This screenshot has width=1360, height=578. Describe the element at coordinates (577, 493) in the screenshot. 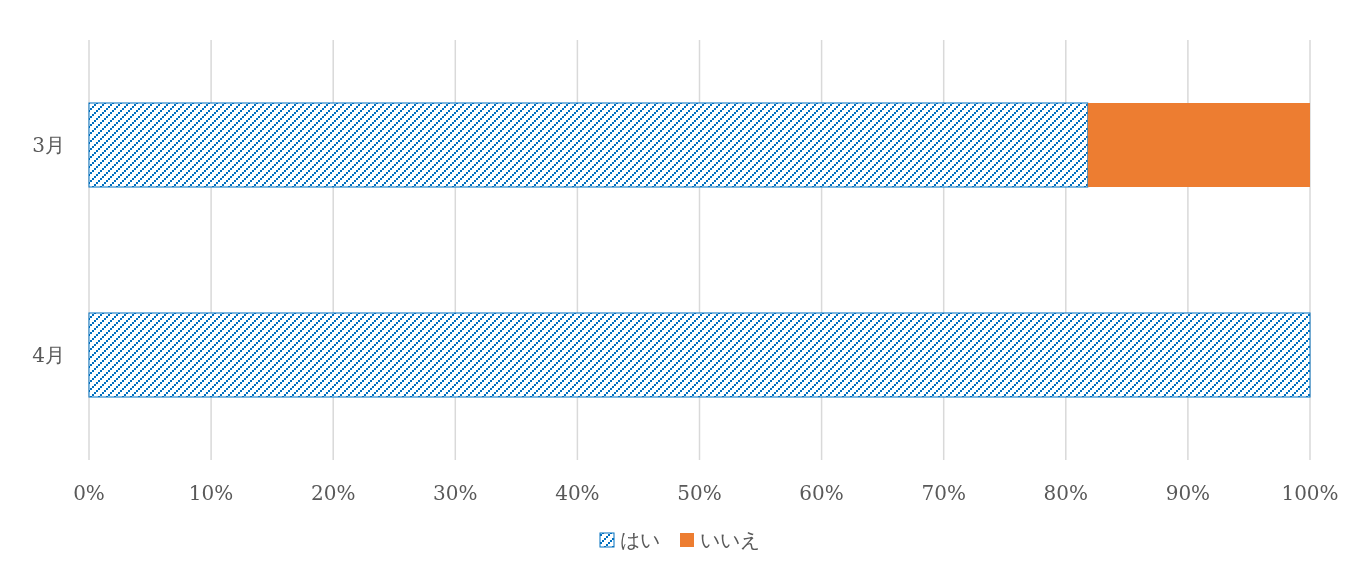

I see `x-tick-label: 40%` at that location.